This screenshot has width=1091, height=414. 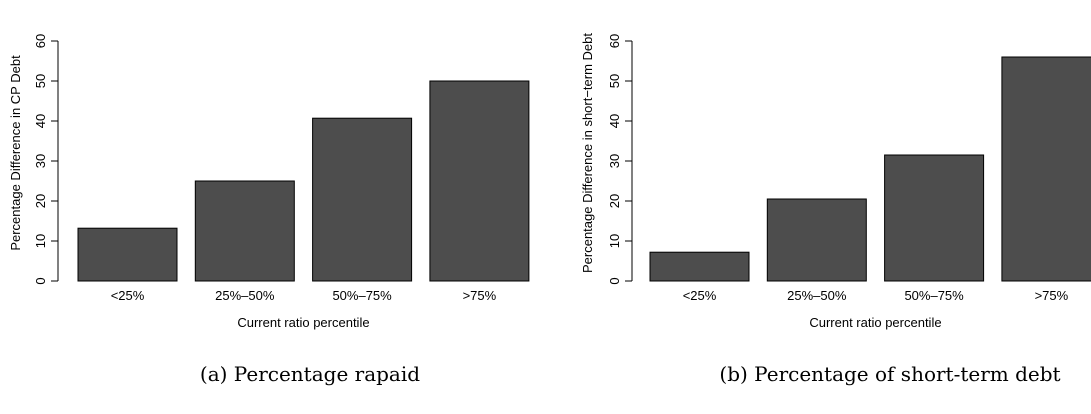 What do you see at coordinates (587, 153) in the screenshot?
I see `b-y-axis-label: Percentage Difference in short−term Debt` at bounding box center [587, 153].